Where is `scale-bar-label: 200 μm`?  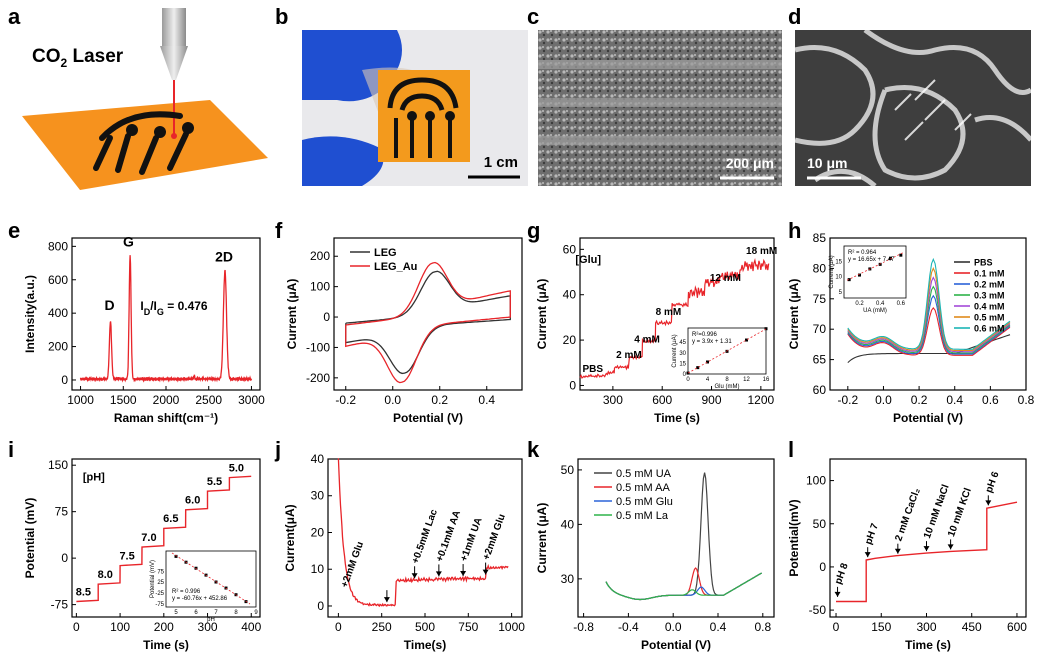
scale-bar-label: 200 μm is located at coordinates (749, 163).